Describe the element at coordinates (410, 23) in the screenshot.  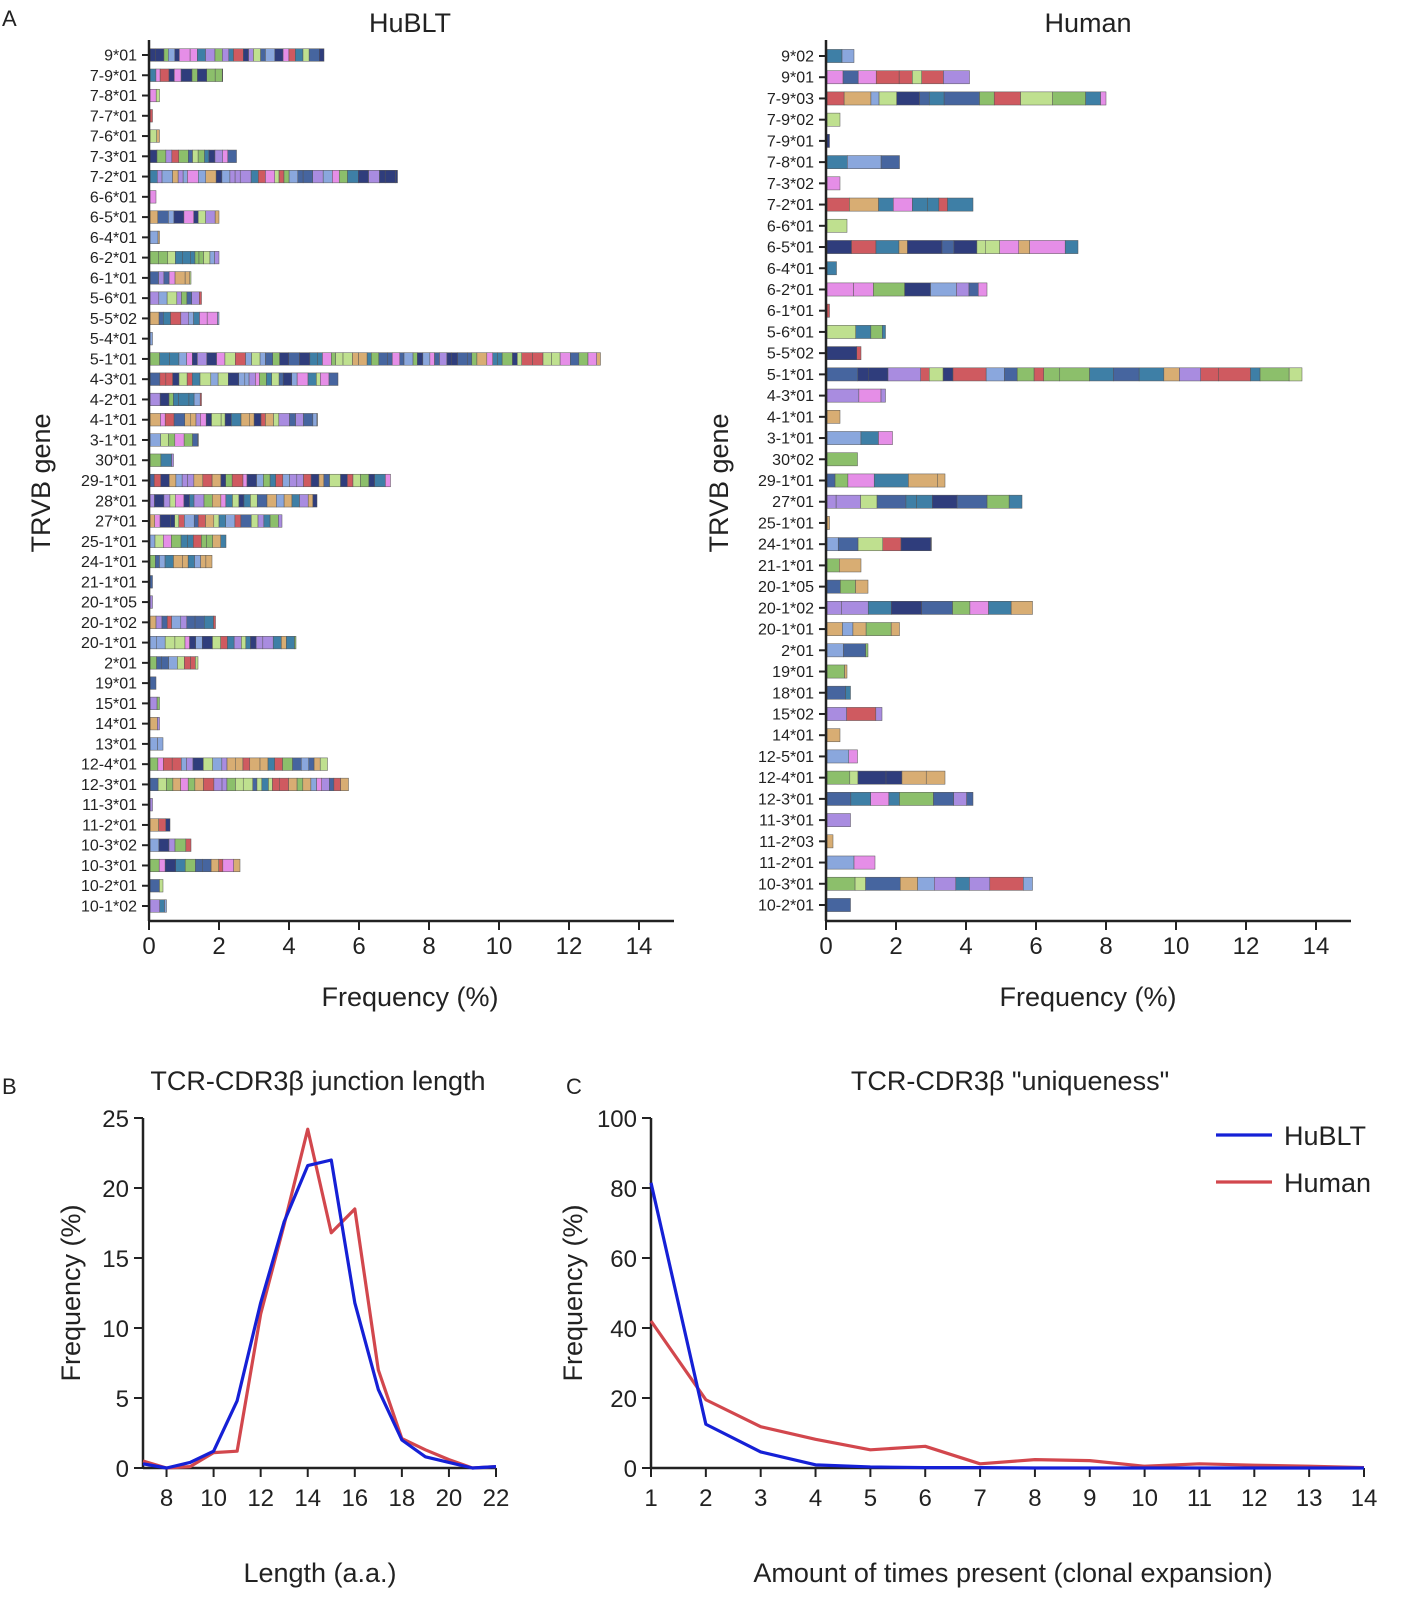
I see `chart-title: HuBLT` at that location.